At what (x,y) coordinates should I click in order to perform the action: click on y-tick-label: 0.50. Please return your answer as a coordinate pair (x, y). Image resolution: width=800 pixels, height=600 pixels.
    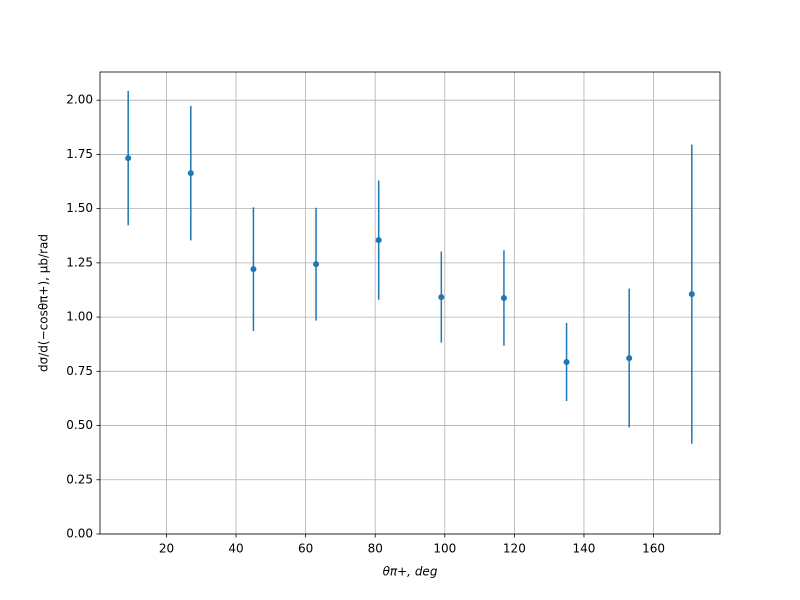
    Looking at the image, I should click on (79, 425).